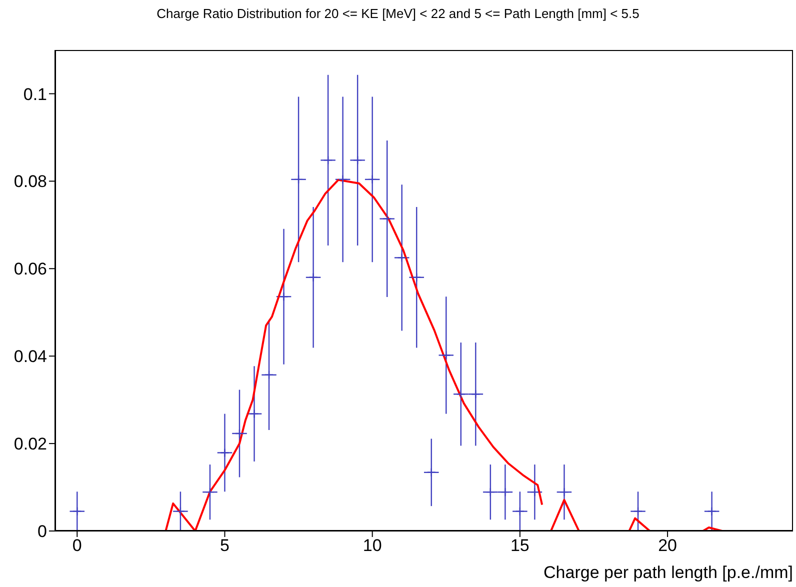  I want to click on y-tick-label: 0.04, so click(30, 356).